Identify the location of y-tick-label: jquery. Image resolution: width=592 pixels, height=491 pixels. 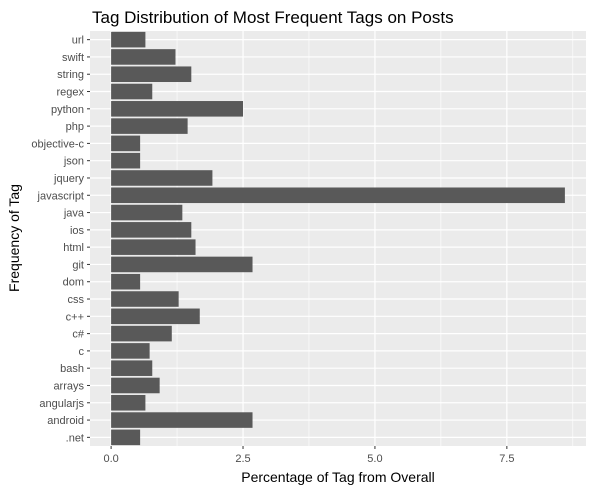
(68, 179).